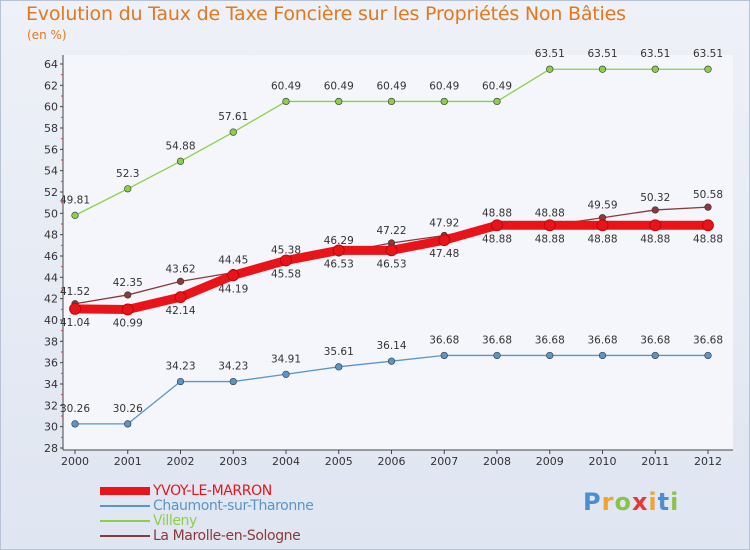  I want to click on y-tick-label: 32, so click(51, 405).